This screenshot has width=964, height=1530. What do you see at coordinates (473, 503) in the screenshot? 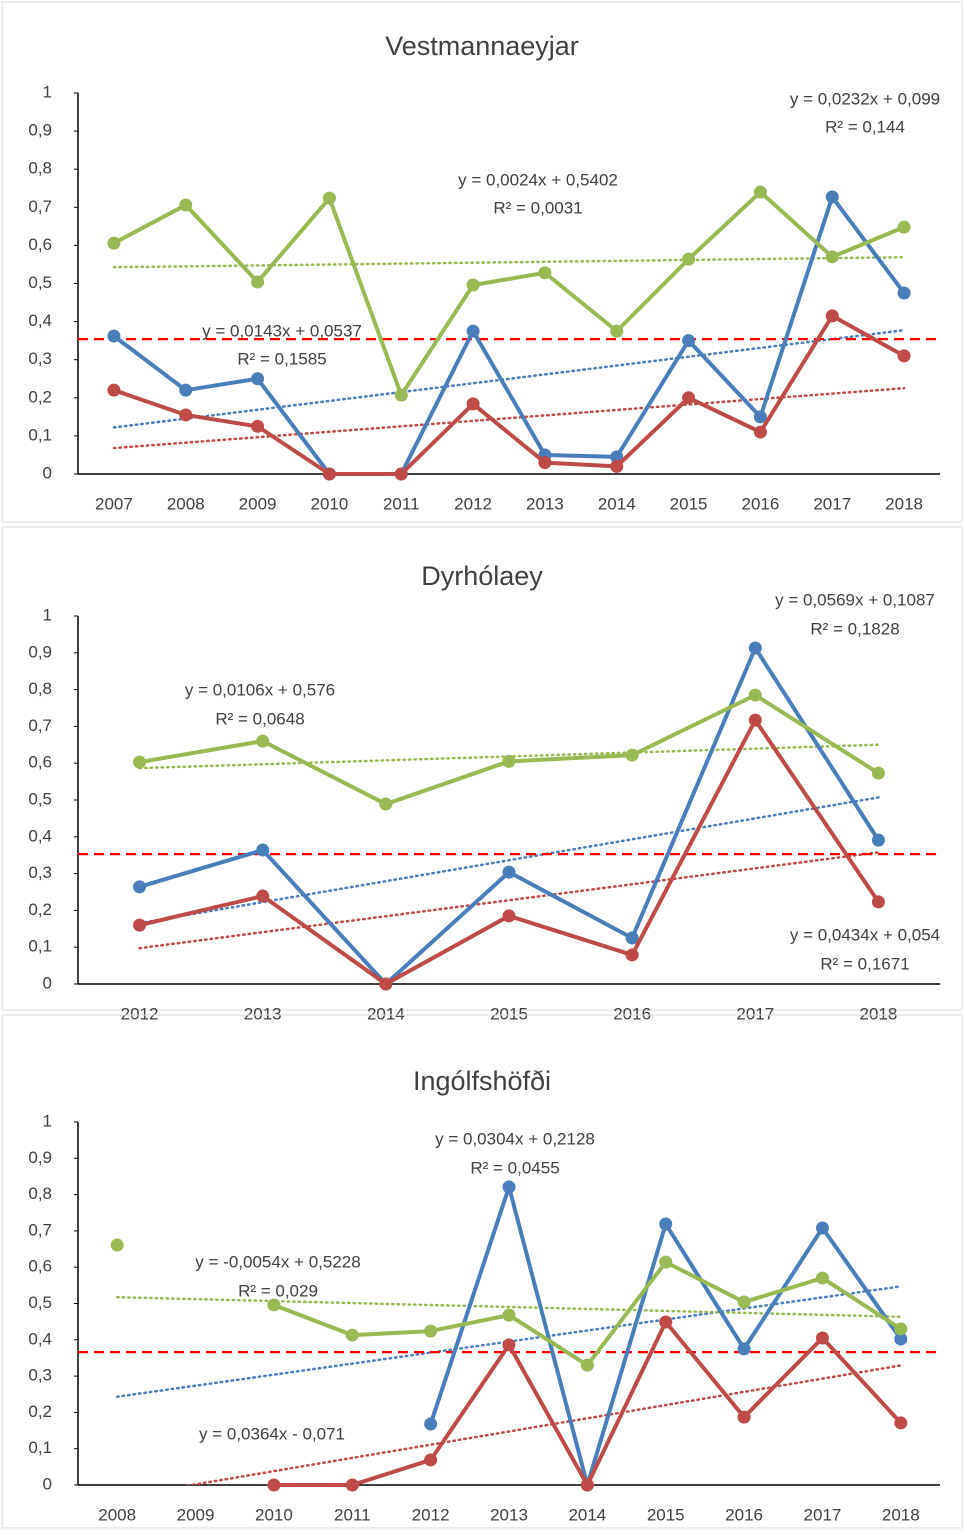
I see `x-tick-label: 2012` at bounding box center [473, 503].